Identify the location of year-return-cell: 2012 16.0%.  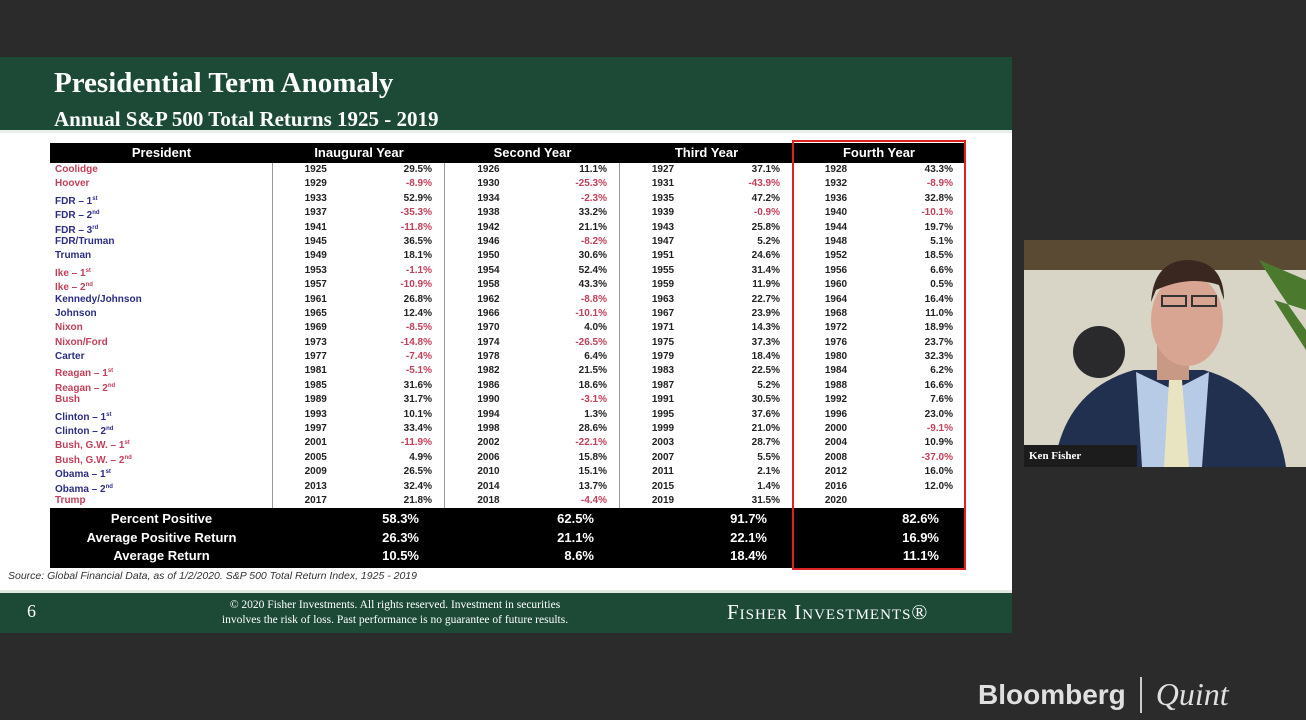
(879, 472).